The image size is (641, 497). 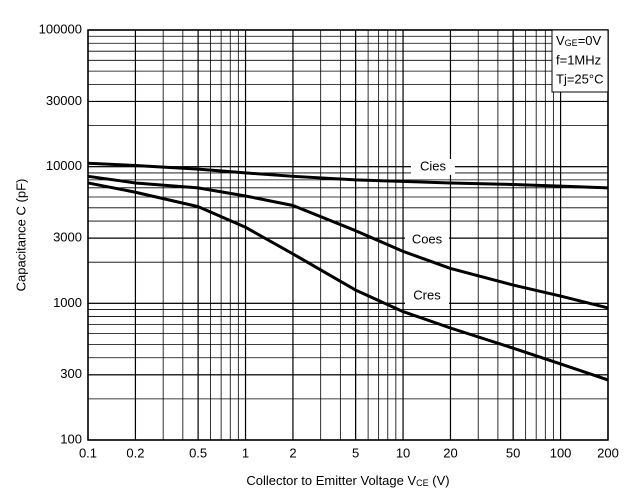 I want to click on y-tick-label: 100000, so click(x=60, y=28).